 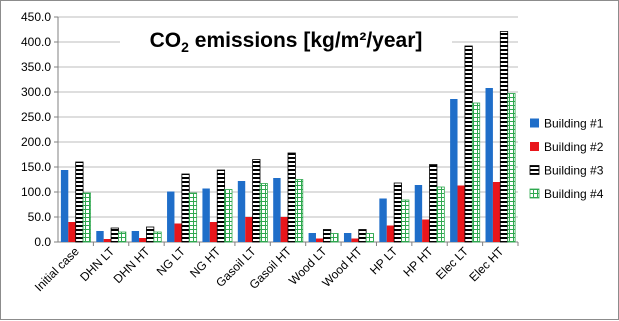 What do you see at coordinates (36, 167) in the screenshot?
I see `y-tick-label: 150.0` at bounding box center [36, 167].